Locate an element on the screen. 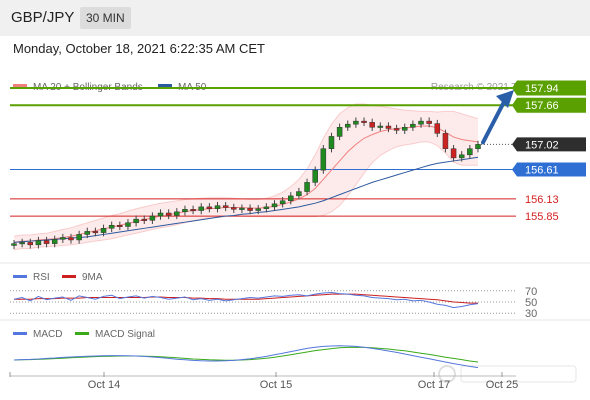 The image size is (590, 400). macd-legend-label-1: MACD Signal is located at coordinates (125, 334).